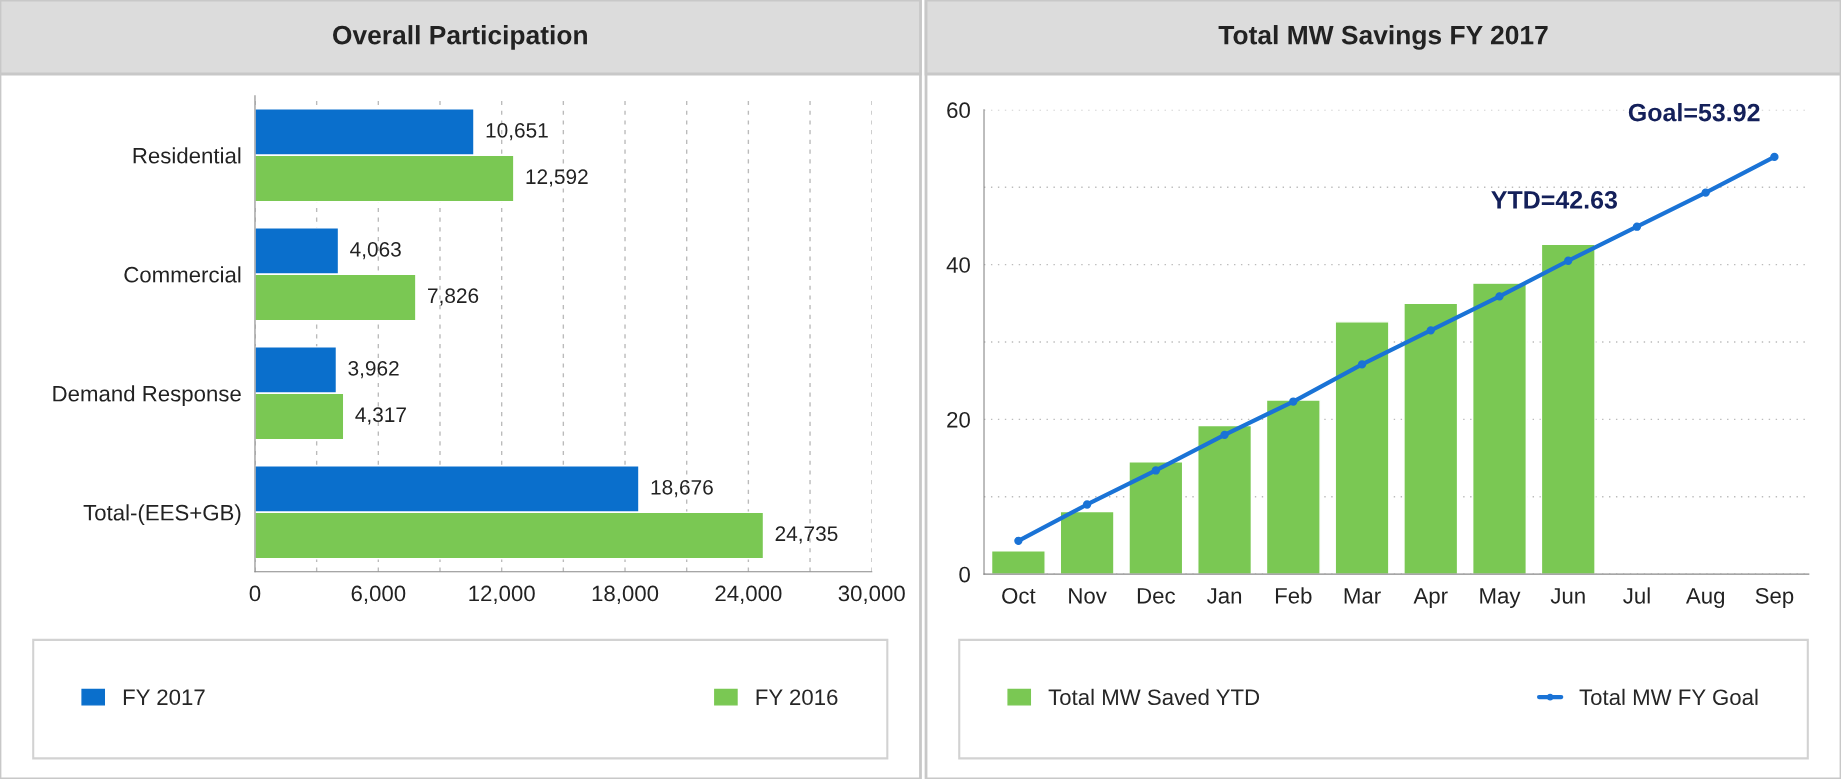 The image size is (1841, 779). I want to click on x-tick-label: Dec, so click(1156, 596).